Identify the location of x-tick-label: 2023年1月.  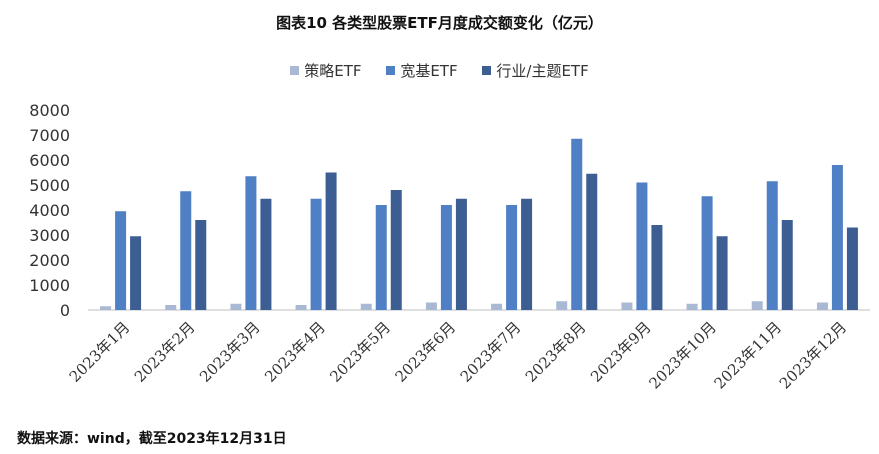
(100, 352).